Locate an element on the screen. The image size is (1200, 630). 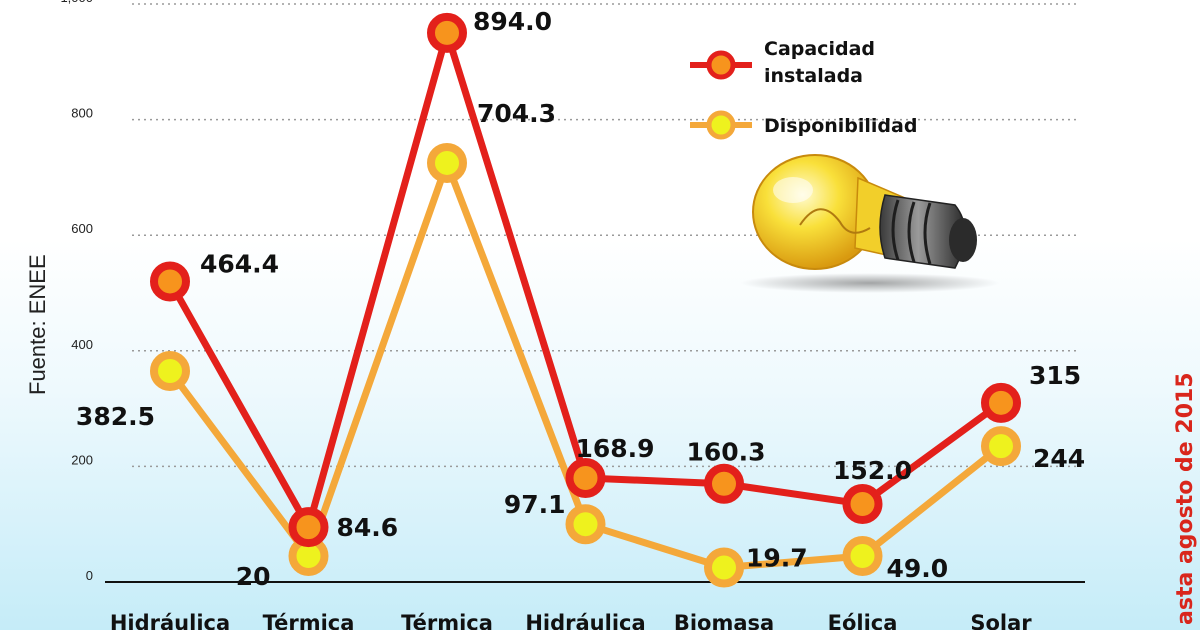
data-label: 19.7 is located at coordinates (777, 558).